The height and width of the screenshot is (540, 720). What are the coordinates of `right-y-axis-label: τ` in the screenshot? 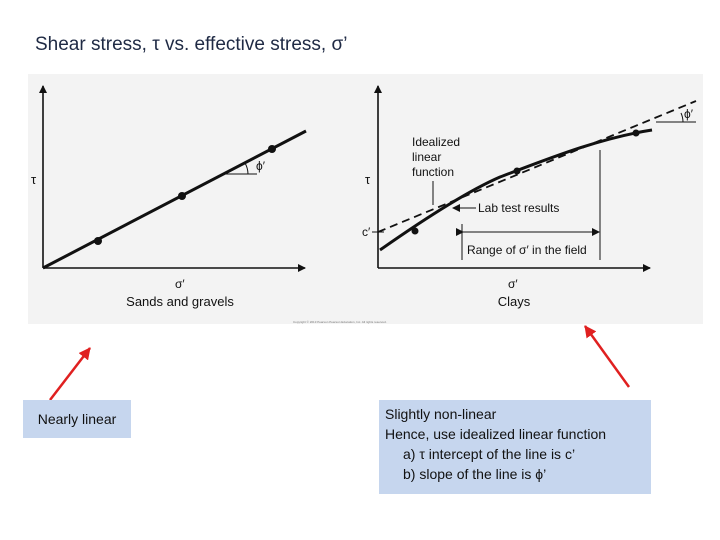 It's located at (368, 179).